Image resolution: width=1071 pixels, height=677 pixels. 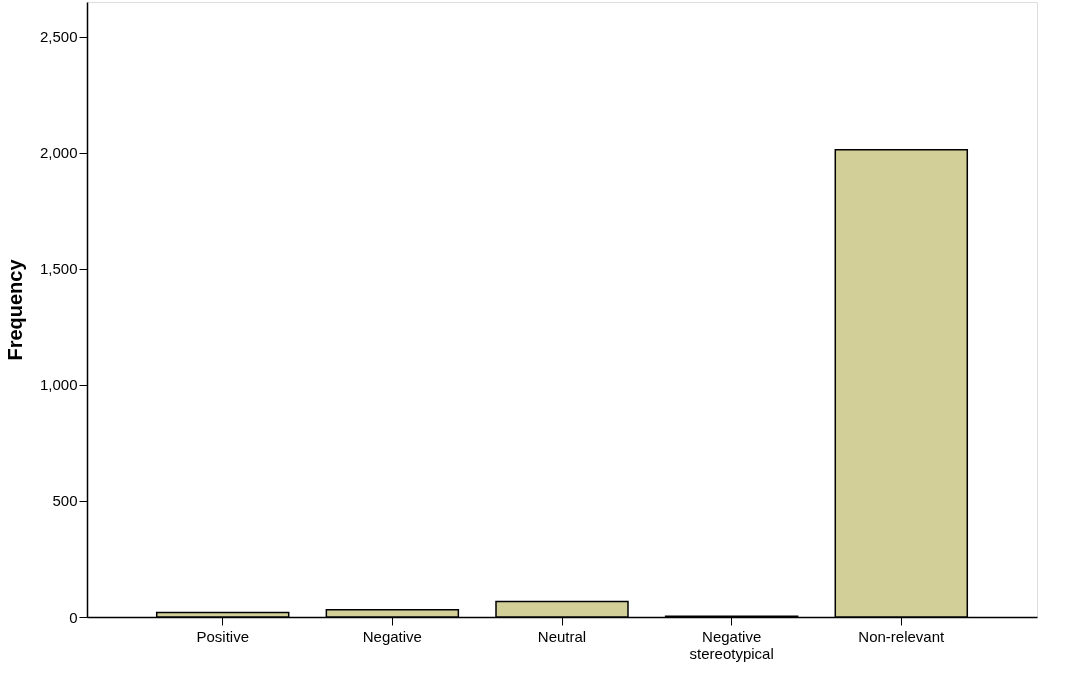 What do you see at coordinates (58, 269) in the screenshot?
I see `y-tick-label: 1,500` at bounding box center [58, 269].